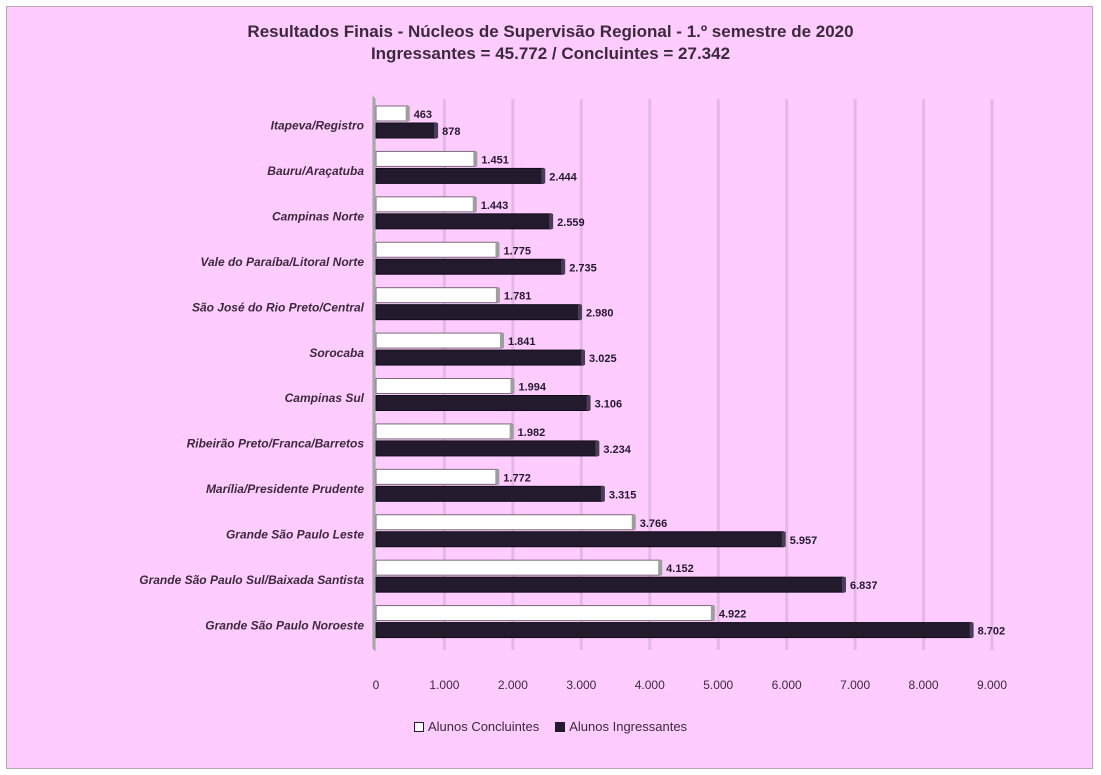  Describe the element at coordinates (451, 132) in the screenshot. I see `data-label: 878` at that location.